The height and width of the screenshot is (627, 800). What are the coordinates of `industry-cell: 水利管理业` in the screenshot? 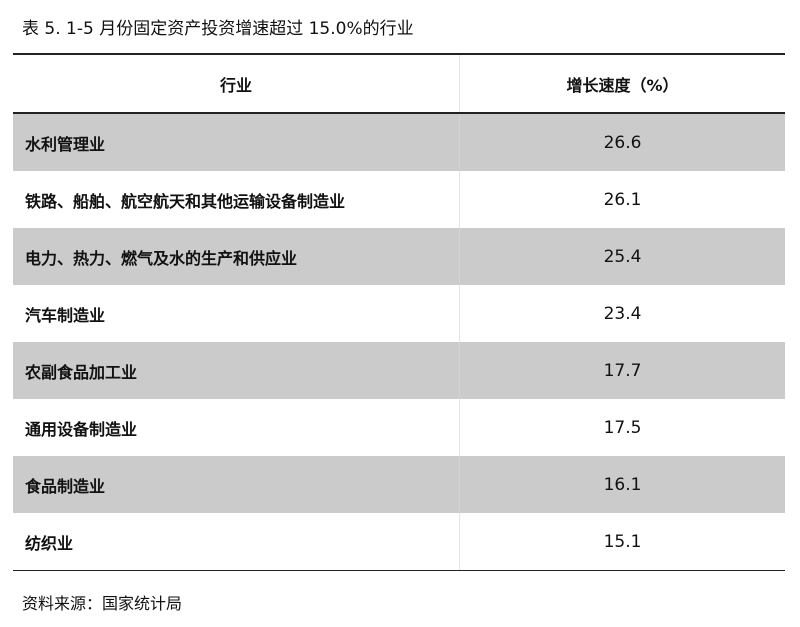 It's located at (65, 144).